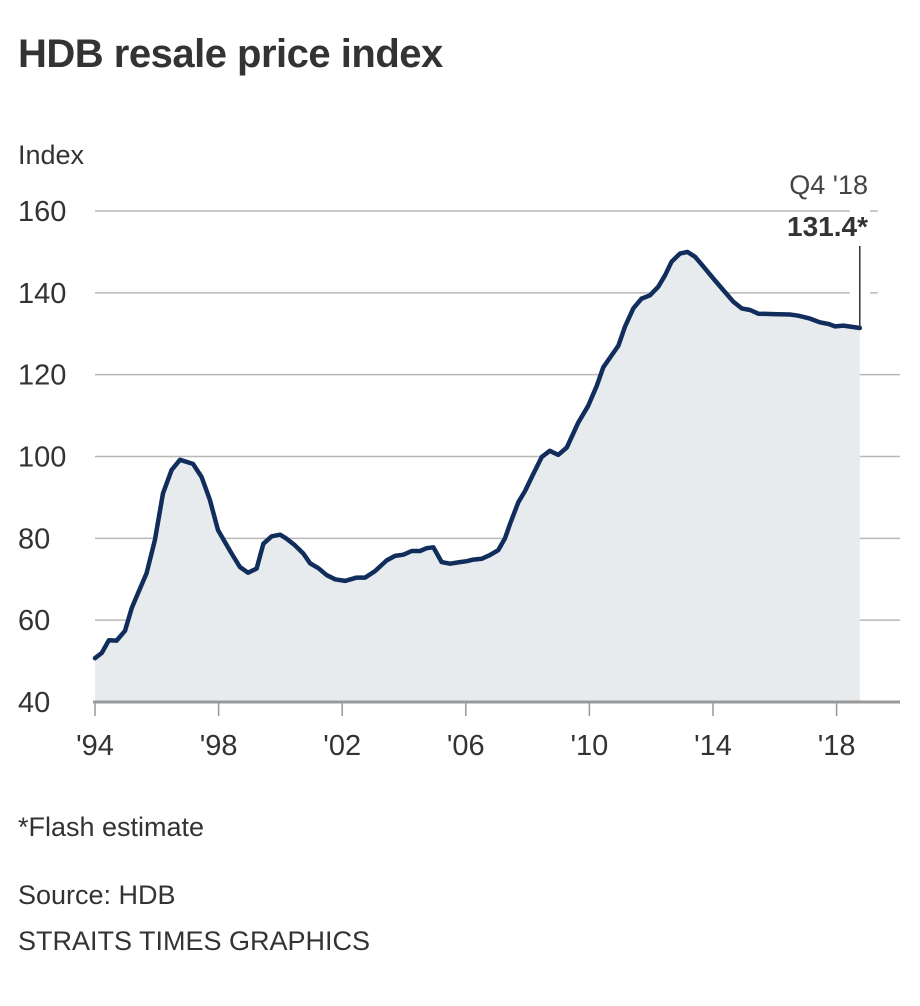 Image resolution: width=920 pixels, height=1006 pixels. What do you see at coordinates (42, 376) in the screenshot?
I see `y-tick-label: 120` at bounding box center [42, 376].